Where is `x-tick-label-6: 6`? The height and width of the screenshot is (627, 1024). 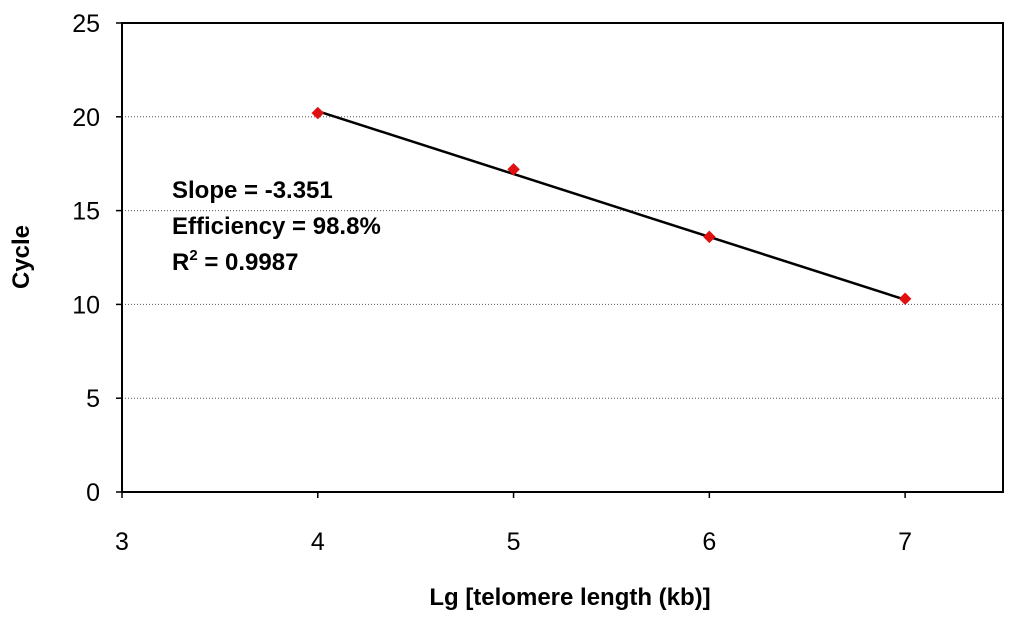
x-tick-label-6: 6 is located at coordinates (709, 542).